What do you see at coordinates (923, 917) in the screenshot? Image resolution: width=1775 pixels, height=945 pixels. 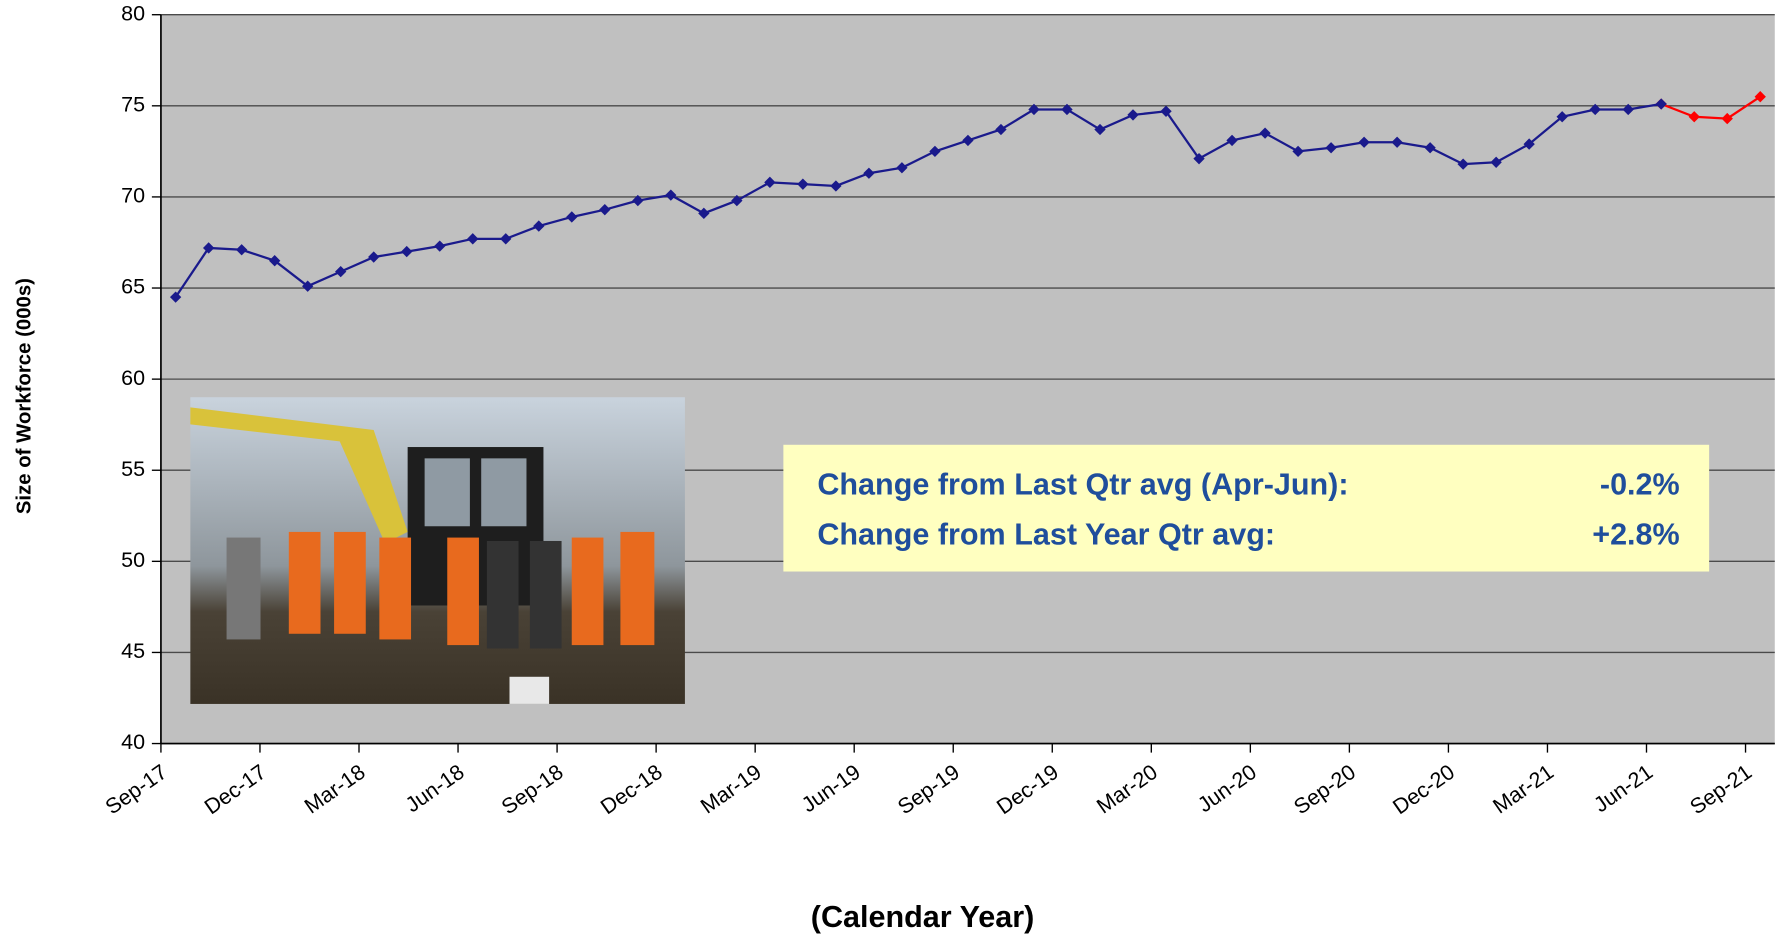 I see `x-axis-label: (Calendar Year)` at bounding box center [923, 917].